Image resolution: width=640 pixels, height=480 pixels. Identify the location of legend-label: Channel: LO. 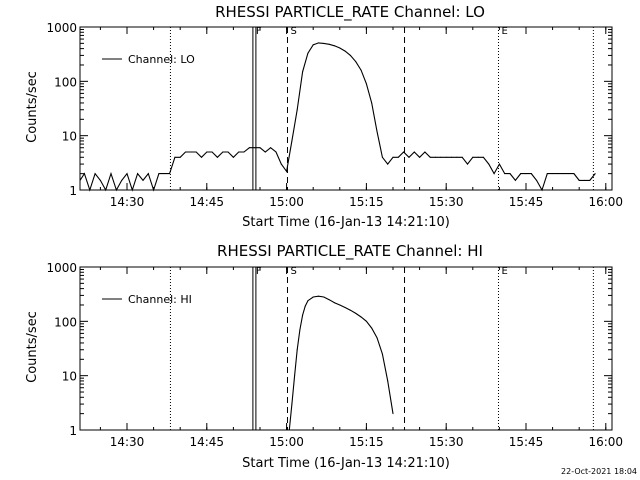
(161, 59).